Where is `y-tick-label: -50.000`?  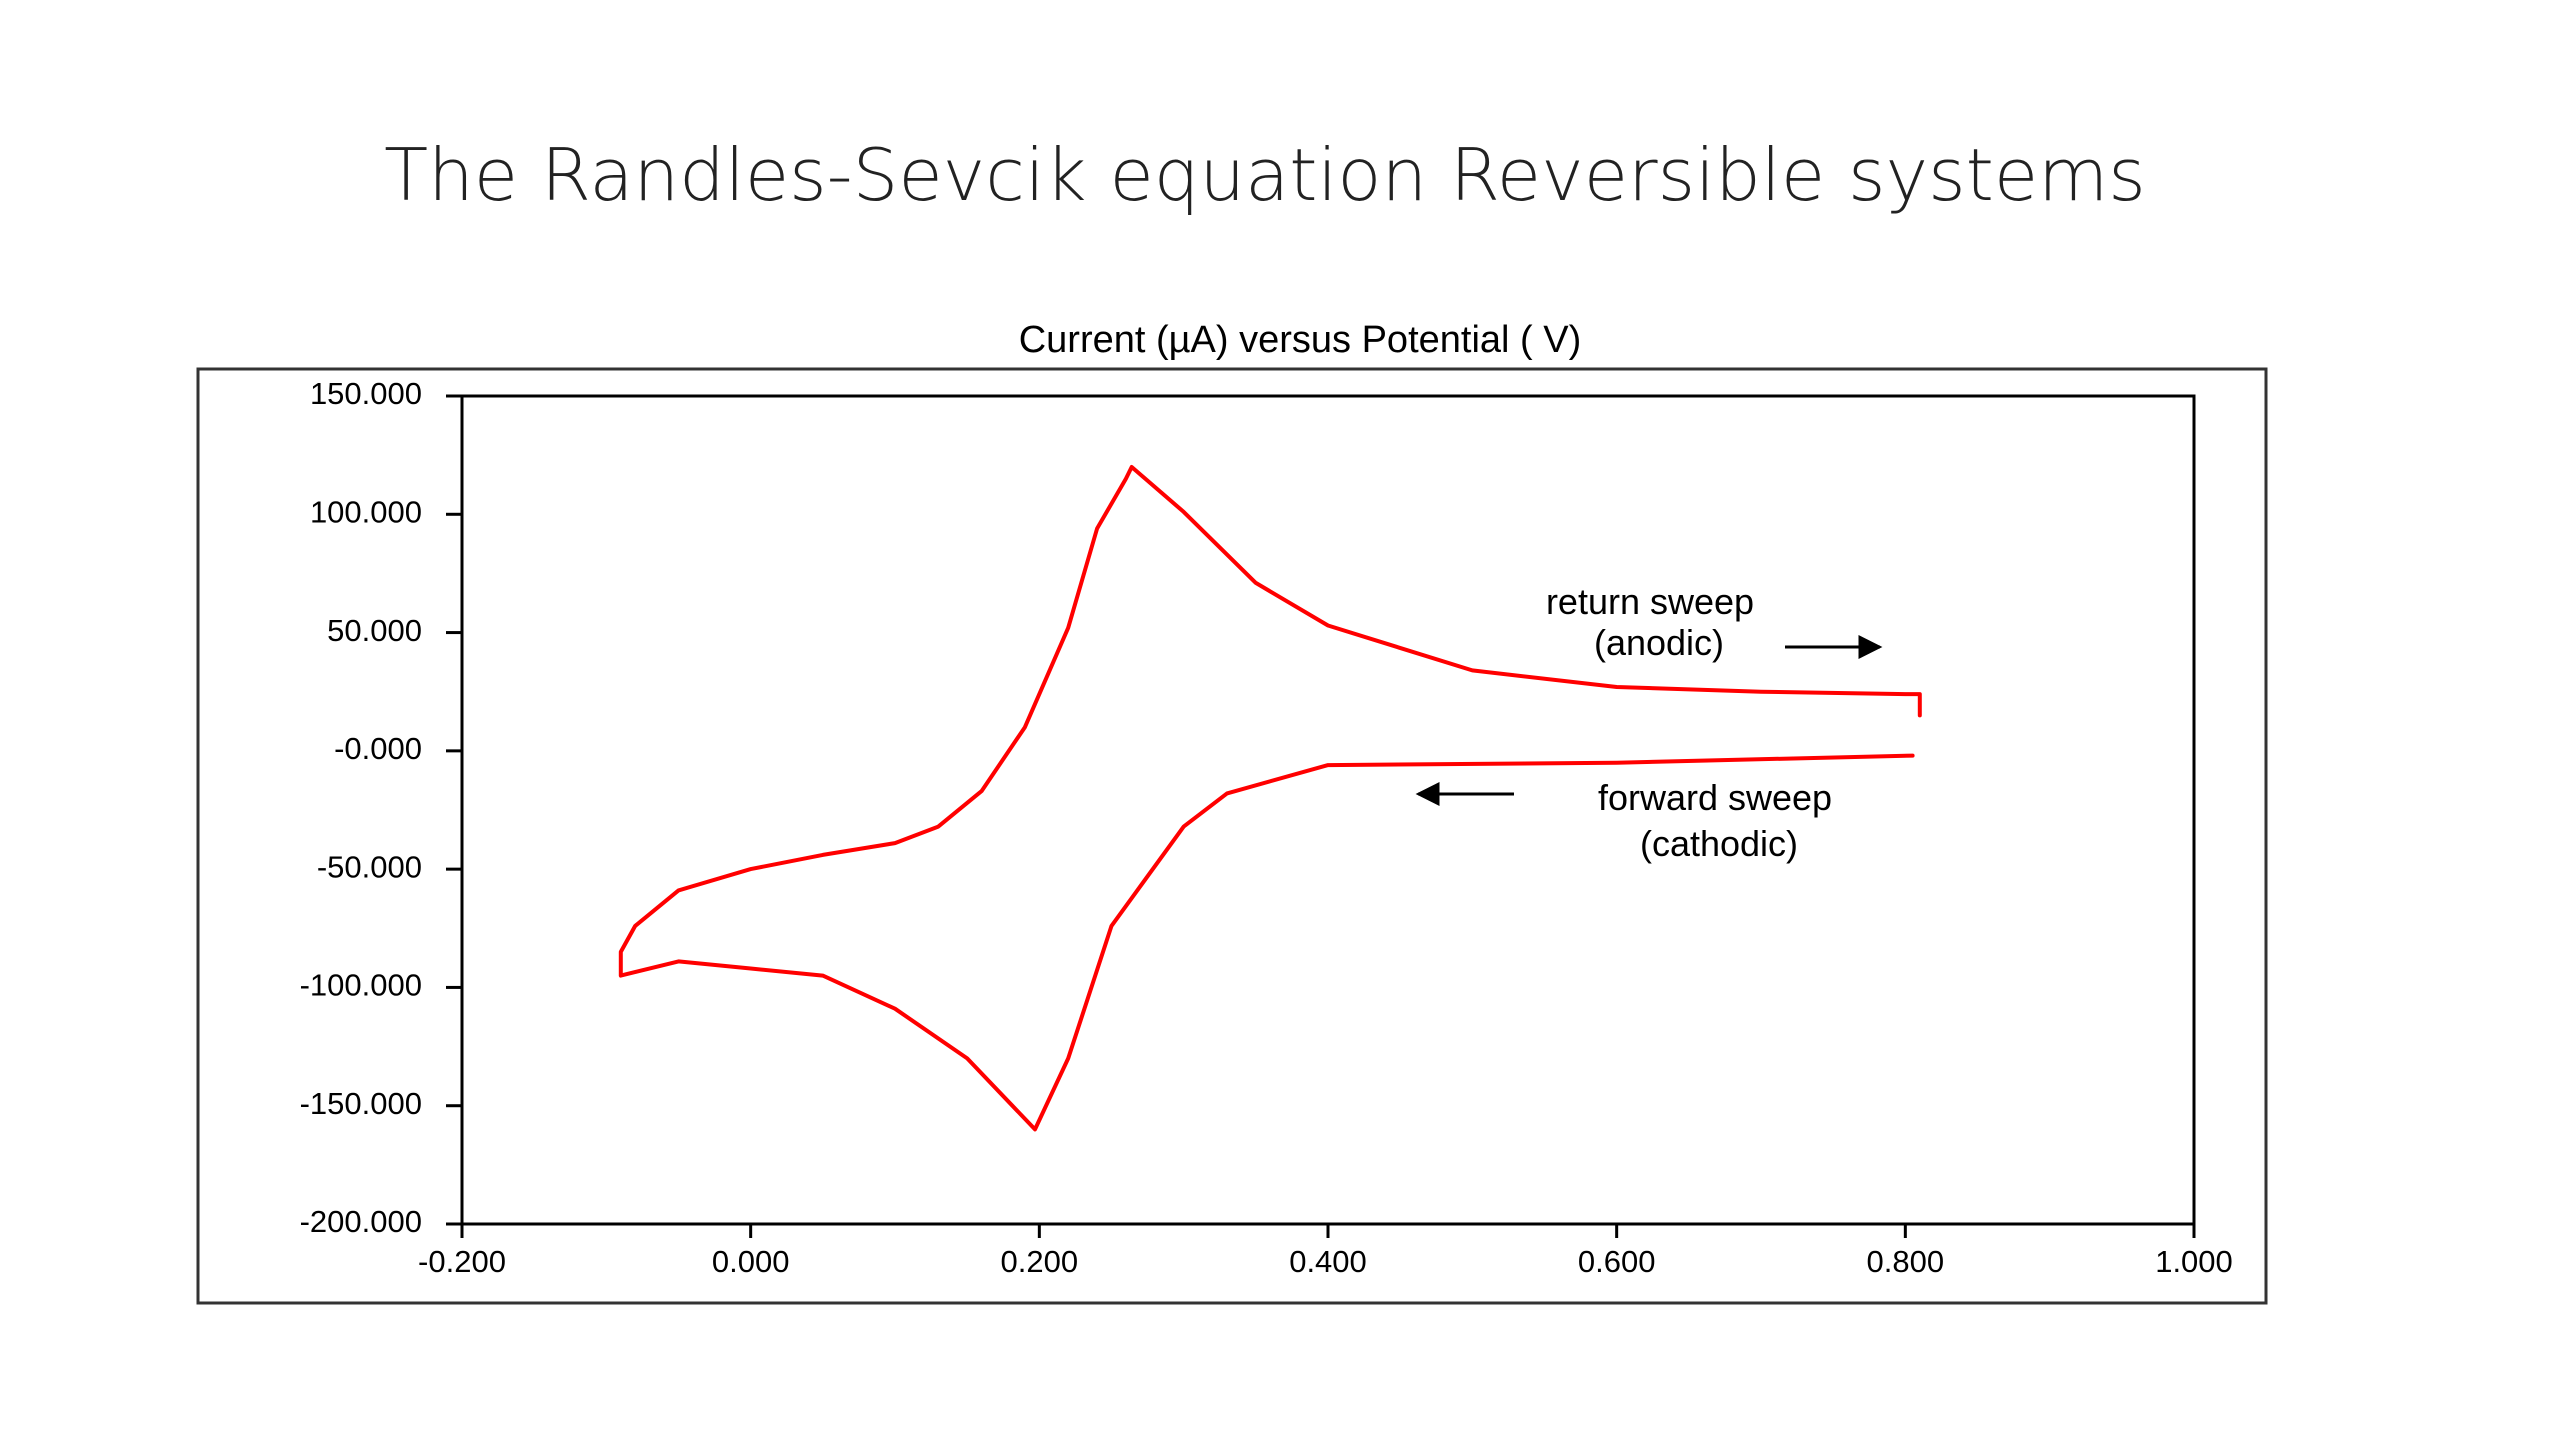 y-tick-label: -50.000 is located at coordinates (369, 866).